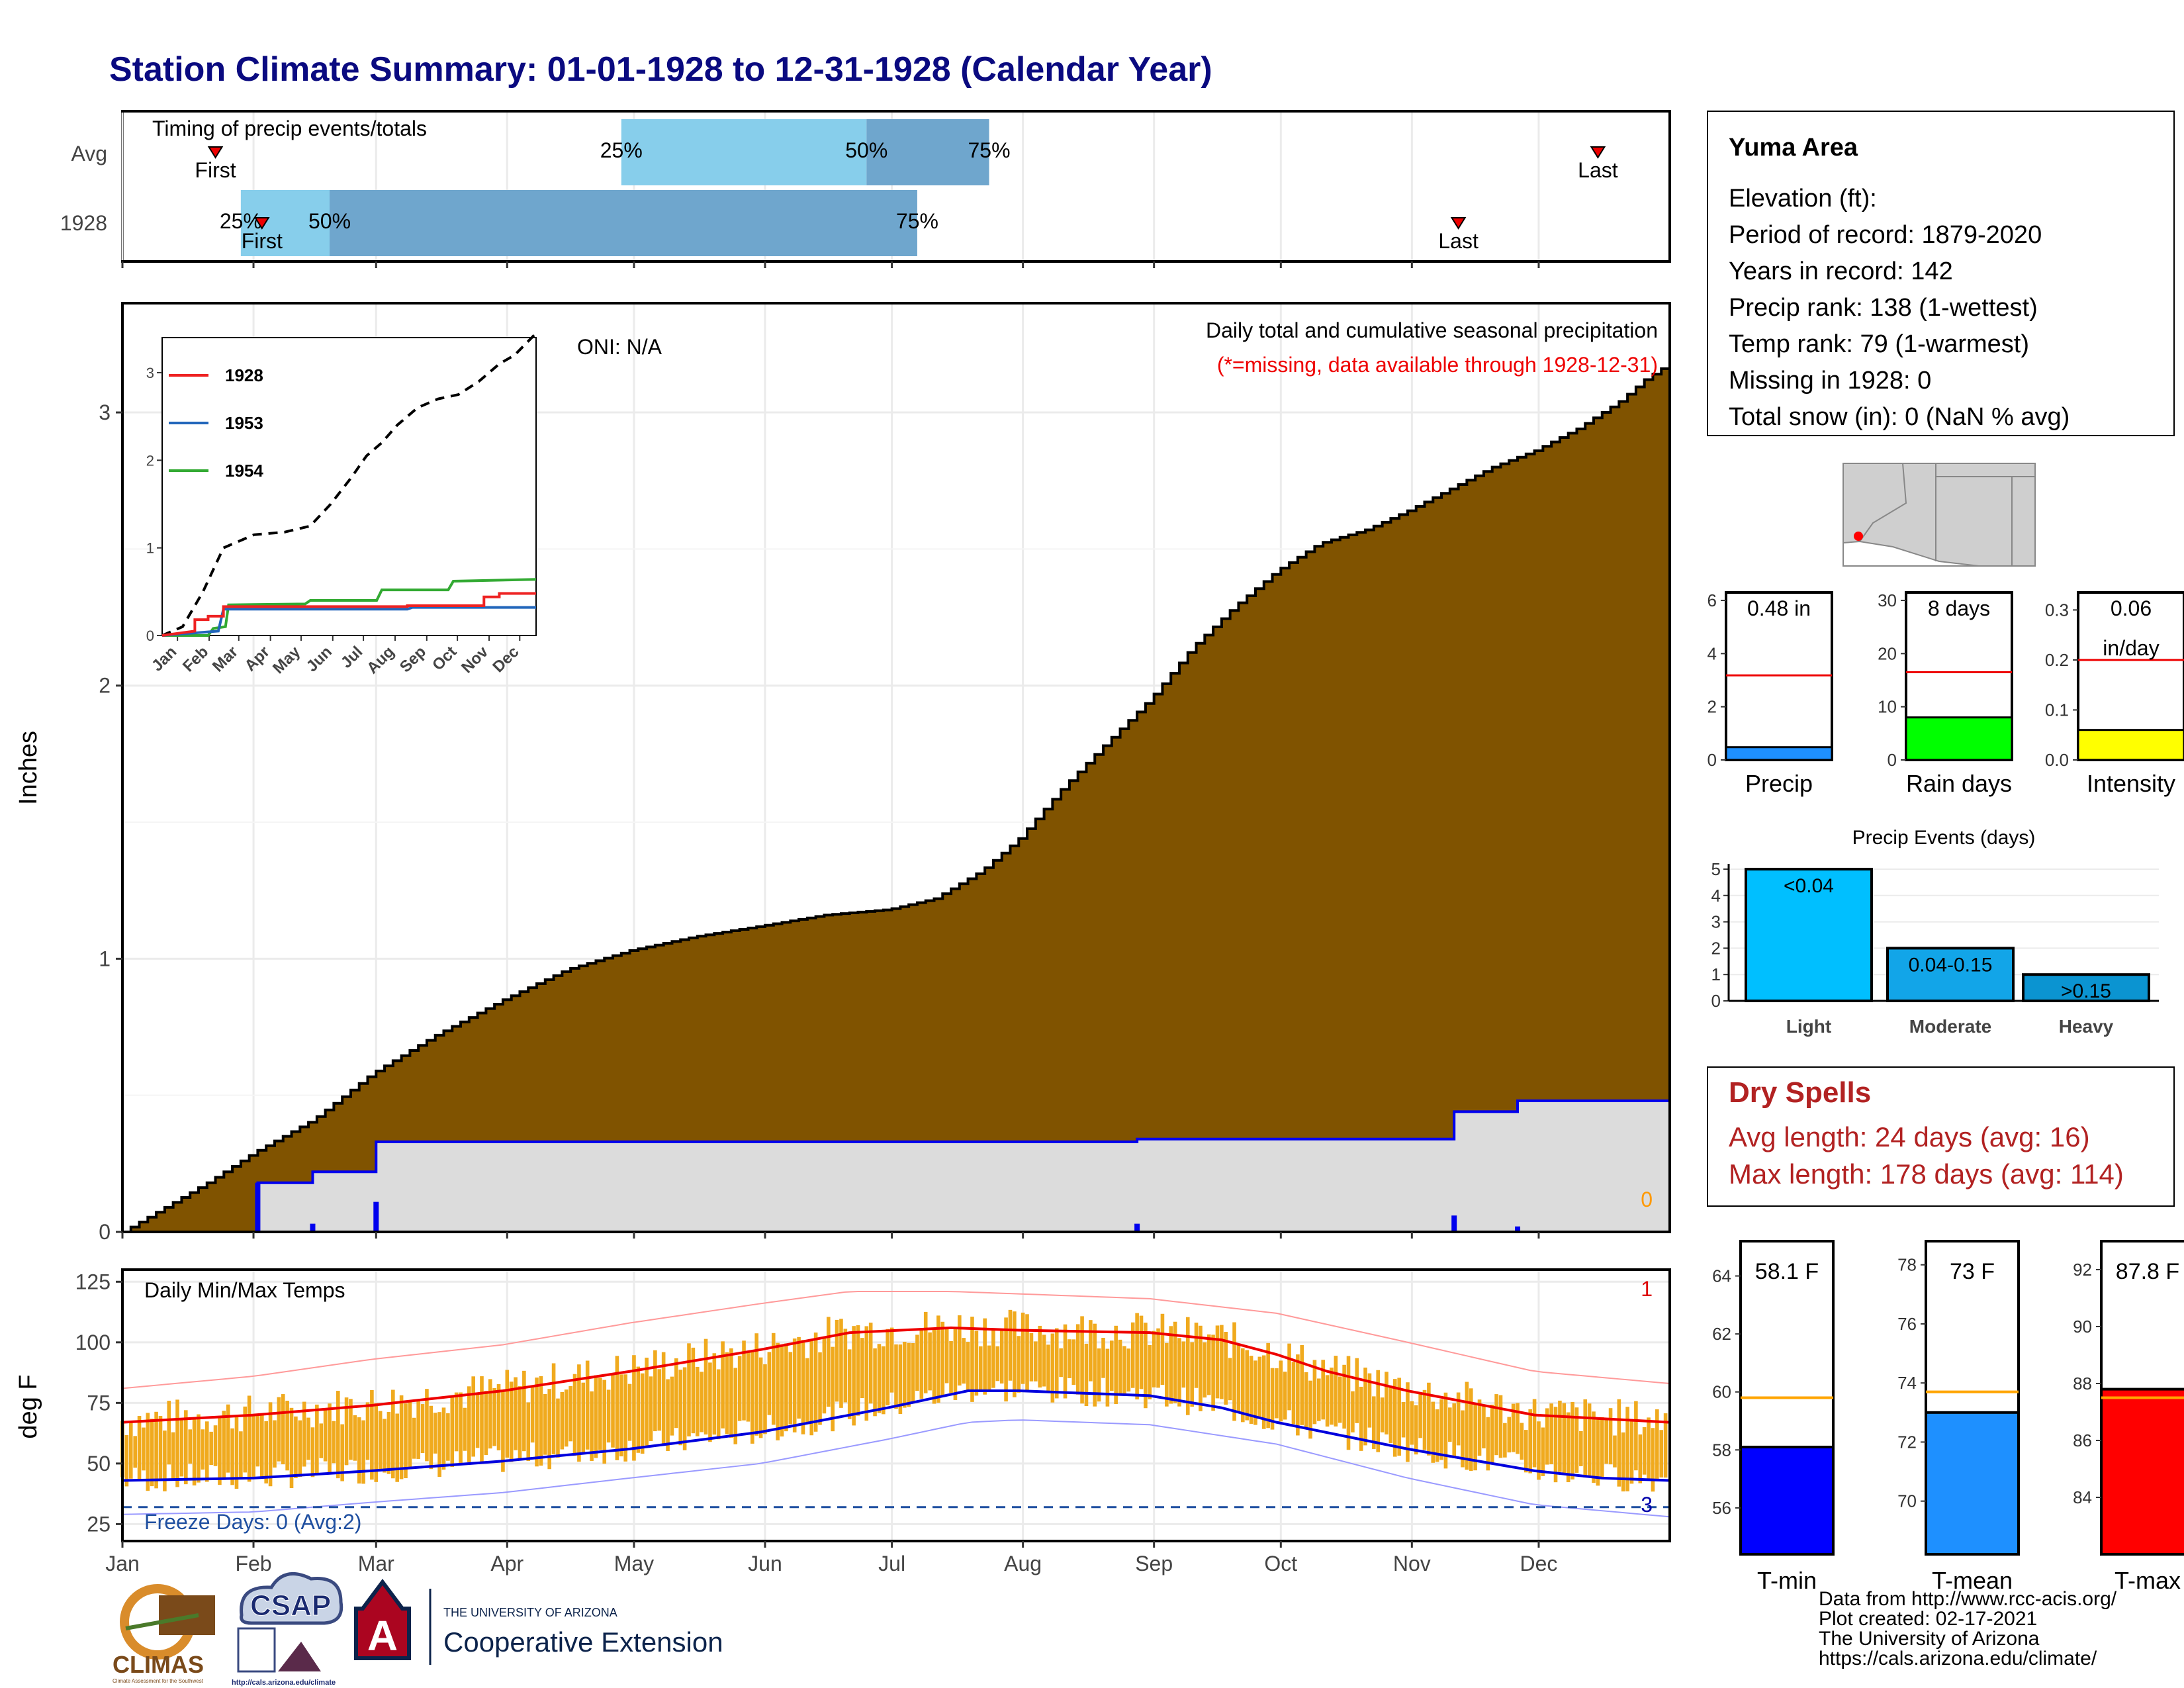  I want to click on temp-panel-tick-label: 76, so click(1907, 1324).